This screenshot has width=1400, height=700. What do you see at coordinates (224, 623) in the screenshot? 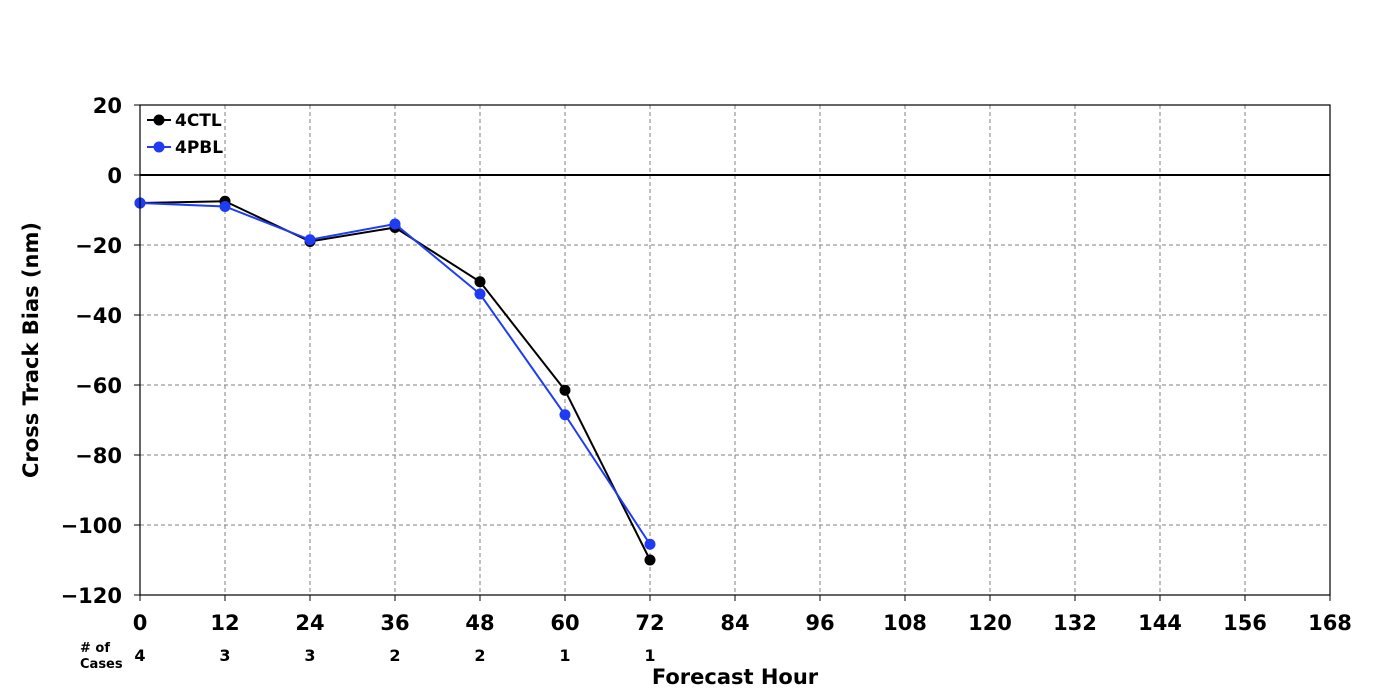
I see `x-tick-label: 12` at bounding box center [224, 623].